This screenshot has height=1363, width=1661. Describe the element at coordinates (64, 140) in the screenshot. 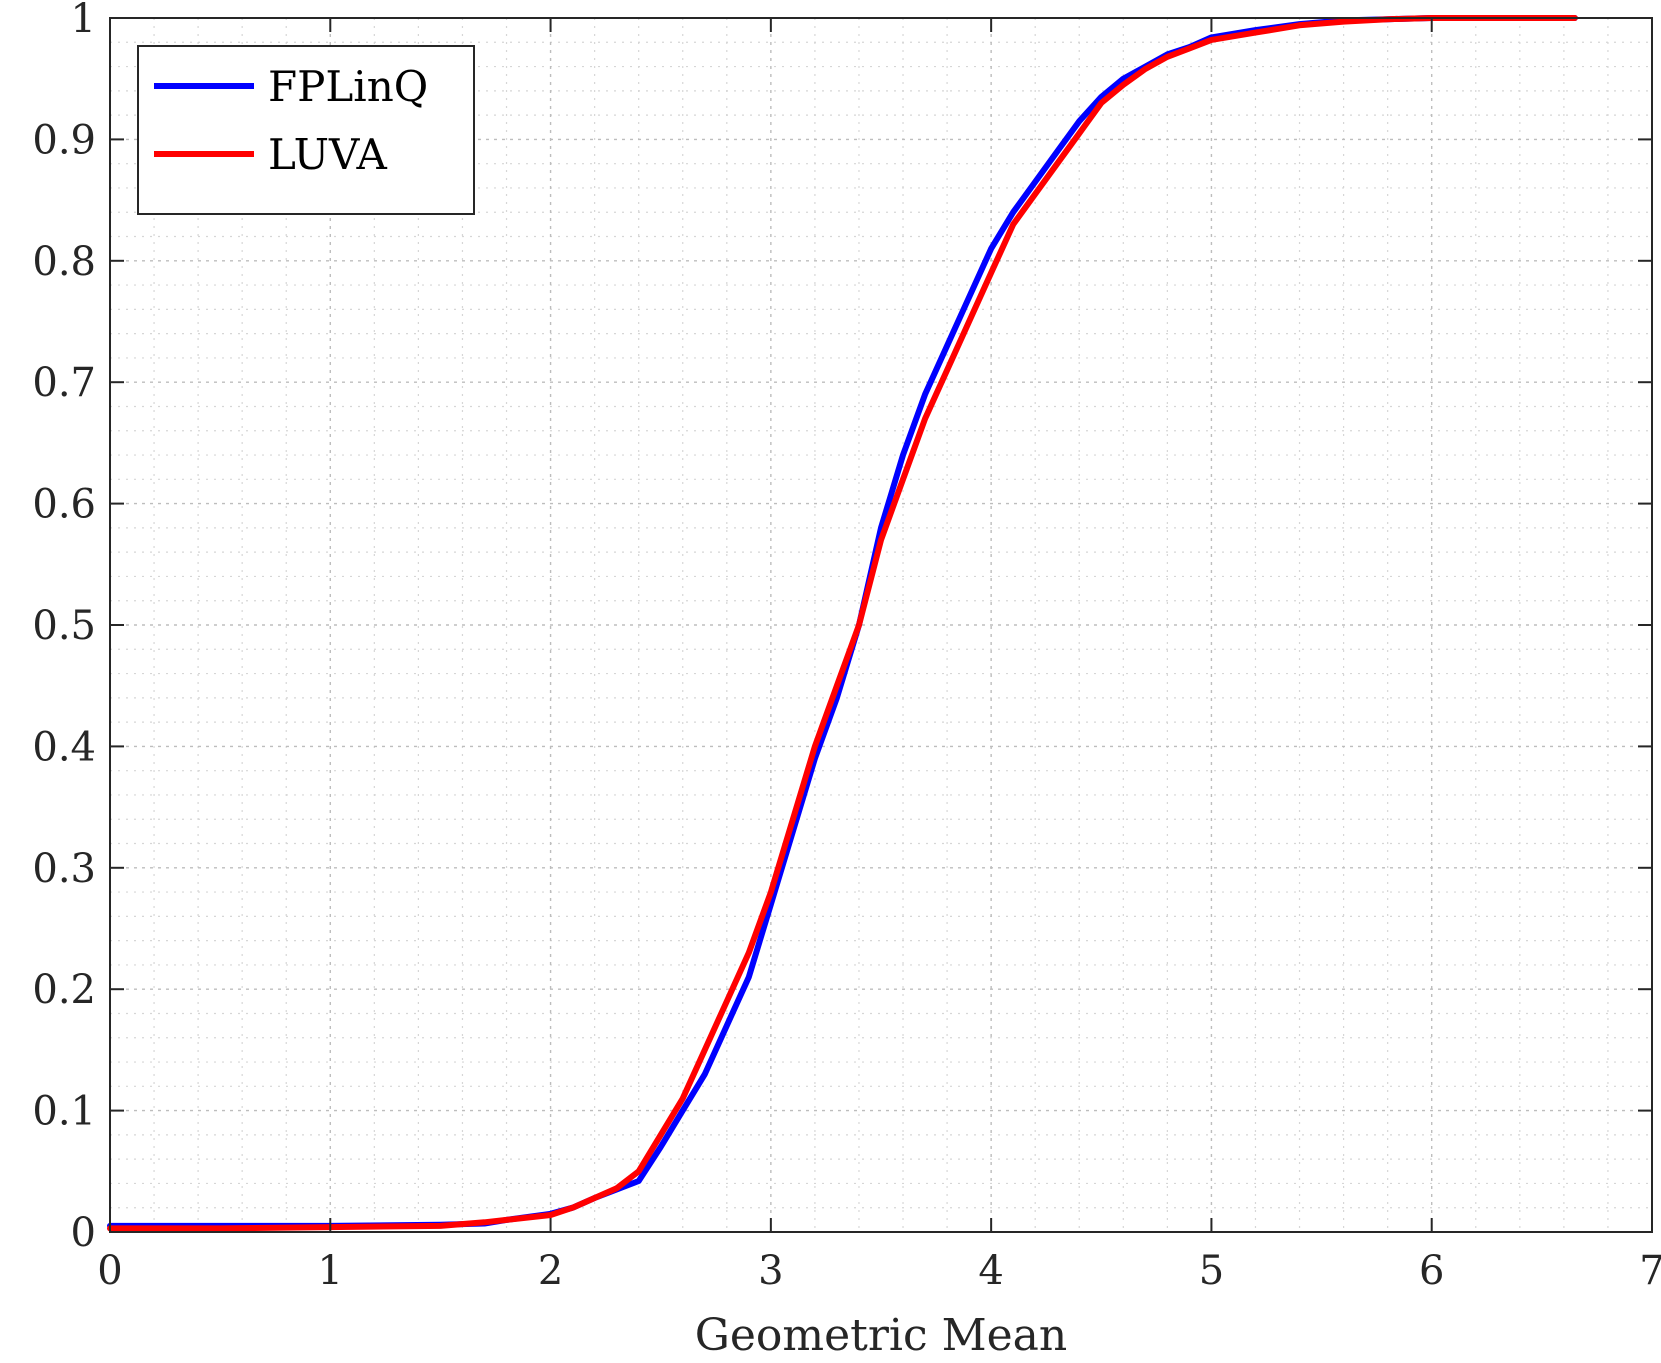

I see `y-tick-label: 0.9` at that location.